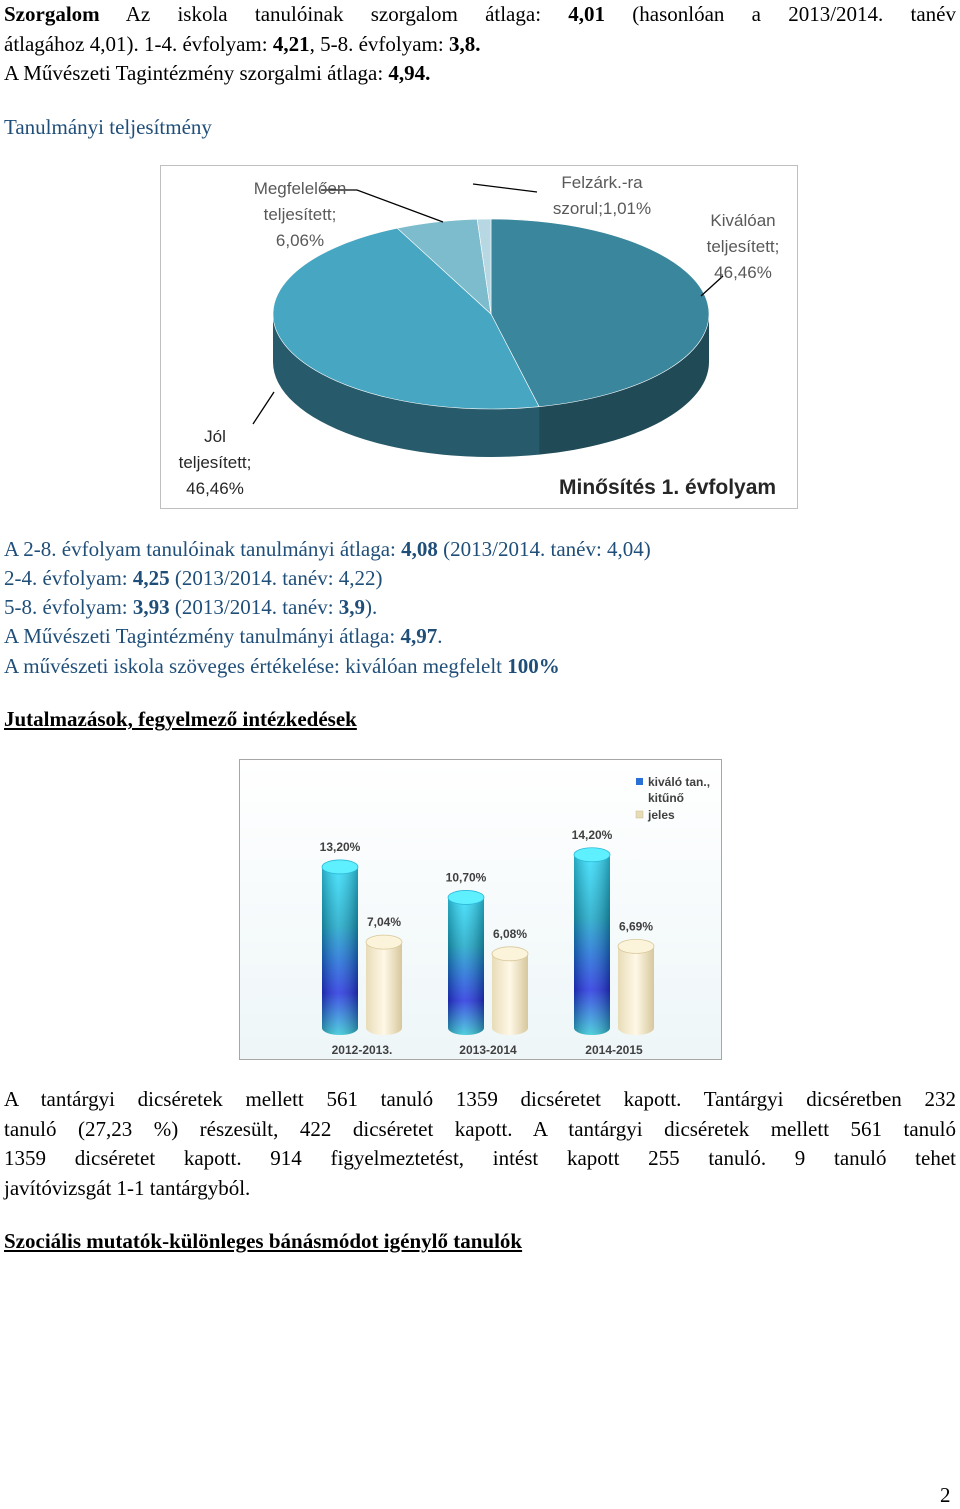 This screenshot has height=1509, width=960. Describe the element at coordinates (544, 549) in the screenshot. I see `text: (2013/2014. tanév: 4,04)` at that location.